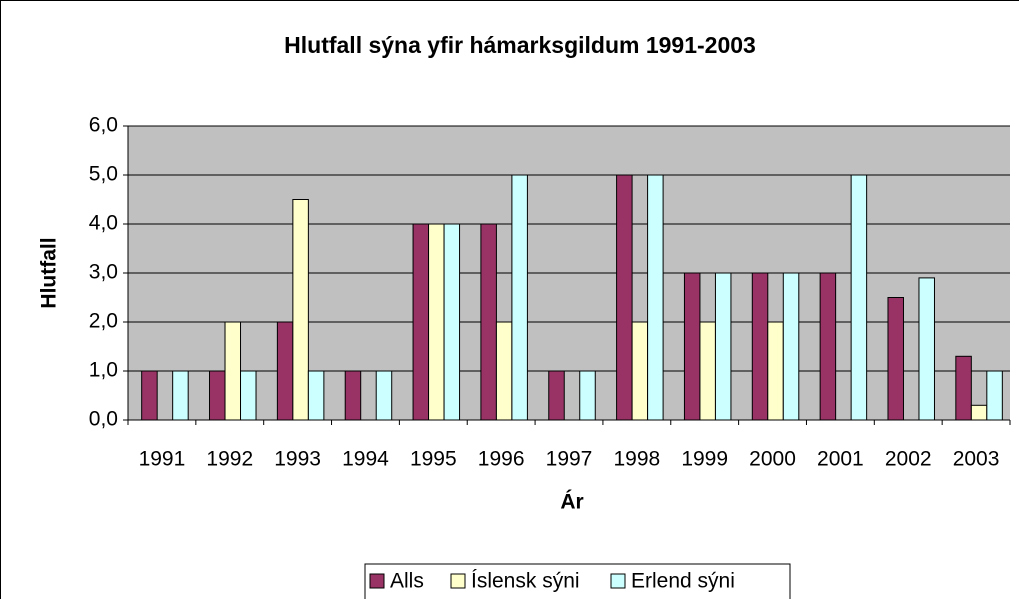  What do you see at coordinates (103, 125) in the screenshot?
I see `y-tick-label: 6,0` at bounding box center [103, 125].